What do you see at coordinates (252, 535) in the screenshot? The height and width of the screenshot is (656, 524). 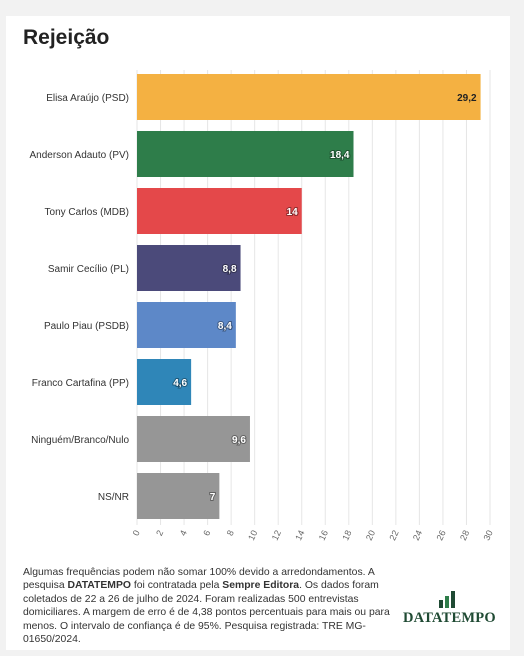 I see `x-tick-label: 10` at bounding box center [252, 535].